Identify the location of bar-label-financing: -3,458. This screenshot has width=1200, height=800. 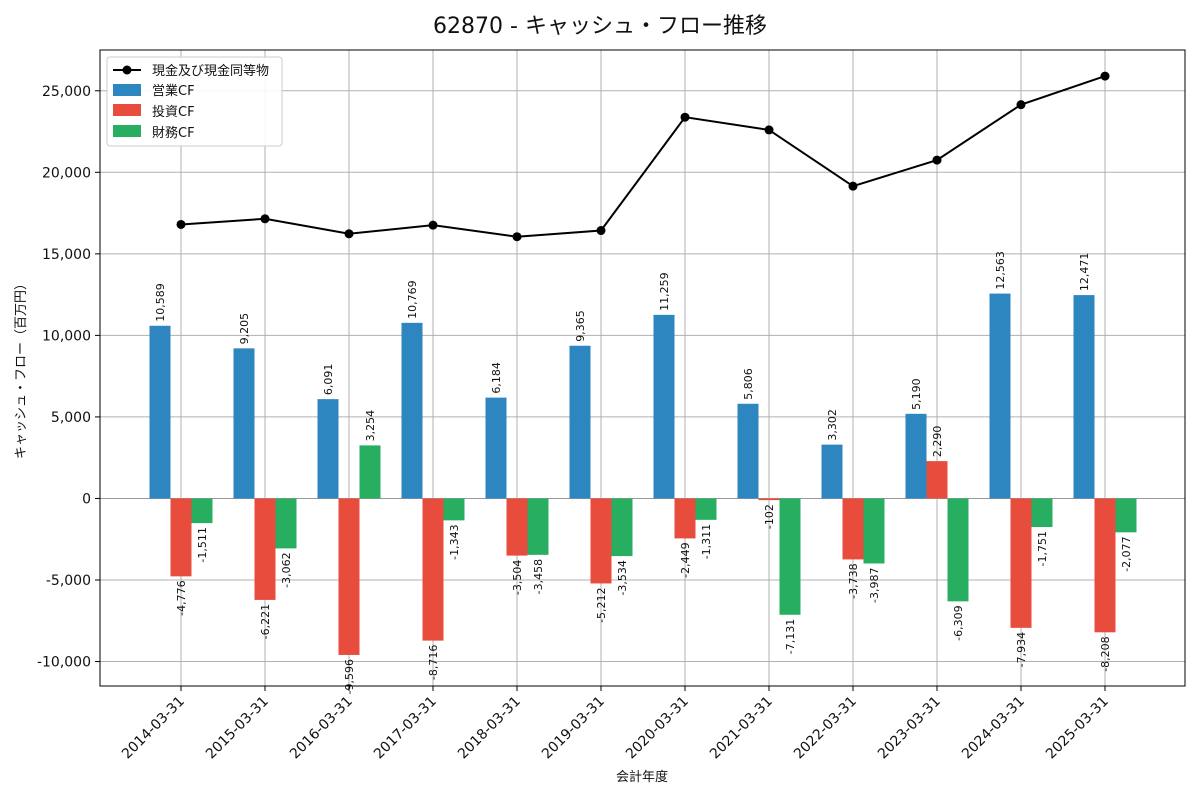
(538, 576).